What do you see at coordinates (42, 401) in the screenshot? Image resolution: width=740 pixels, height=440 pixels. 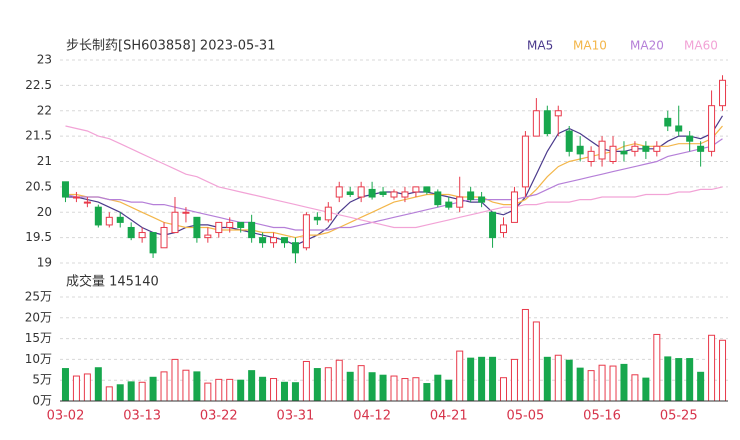 I see `y-tick-label: 0万` at bounding box center [42, 401].